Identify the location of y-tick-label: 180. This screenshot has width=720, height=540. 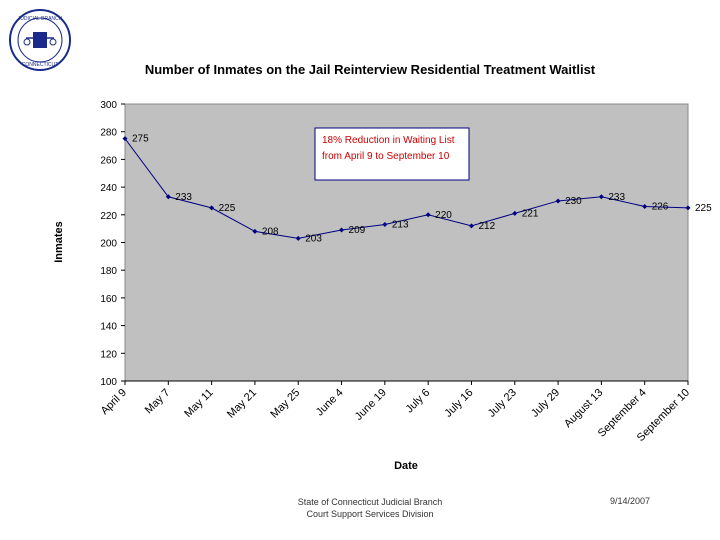
(108, 271).